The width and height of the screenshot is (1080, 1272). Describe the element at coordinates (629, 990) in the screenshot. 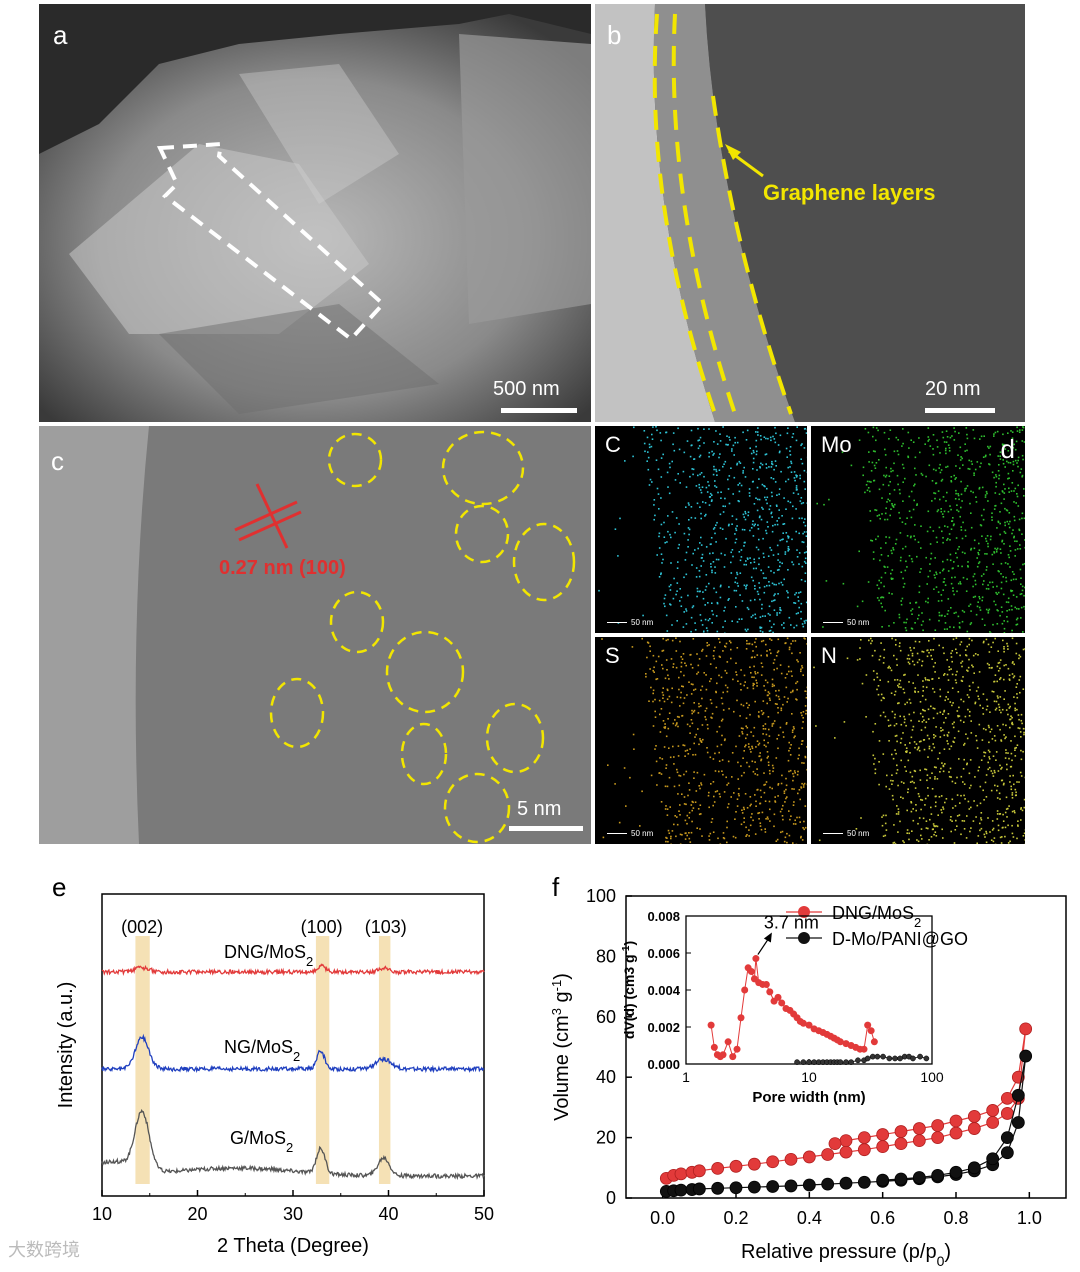

I see `inset-y-axis-label: dV(d) (cm3 g-1)` at that location.